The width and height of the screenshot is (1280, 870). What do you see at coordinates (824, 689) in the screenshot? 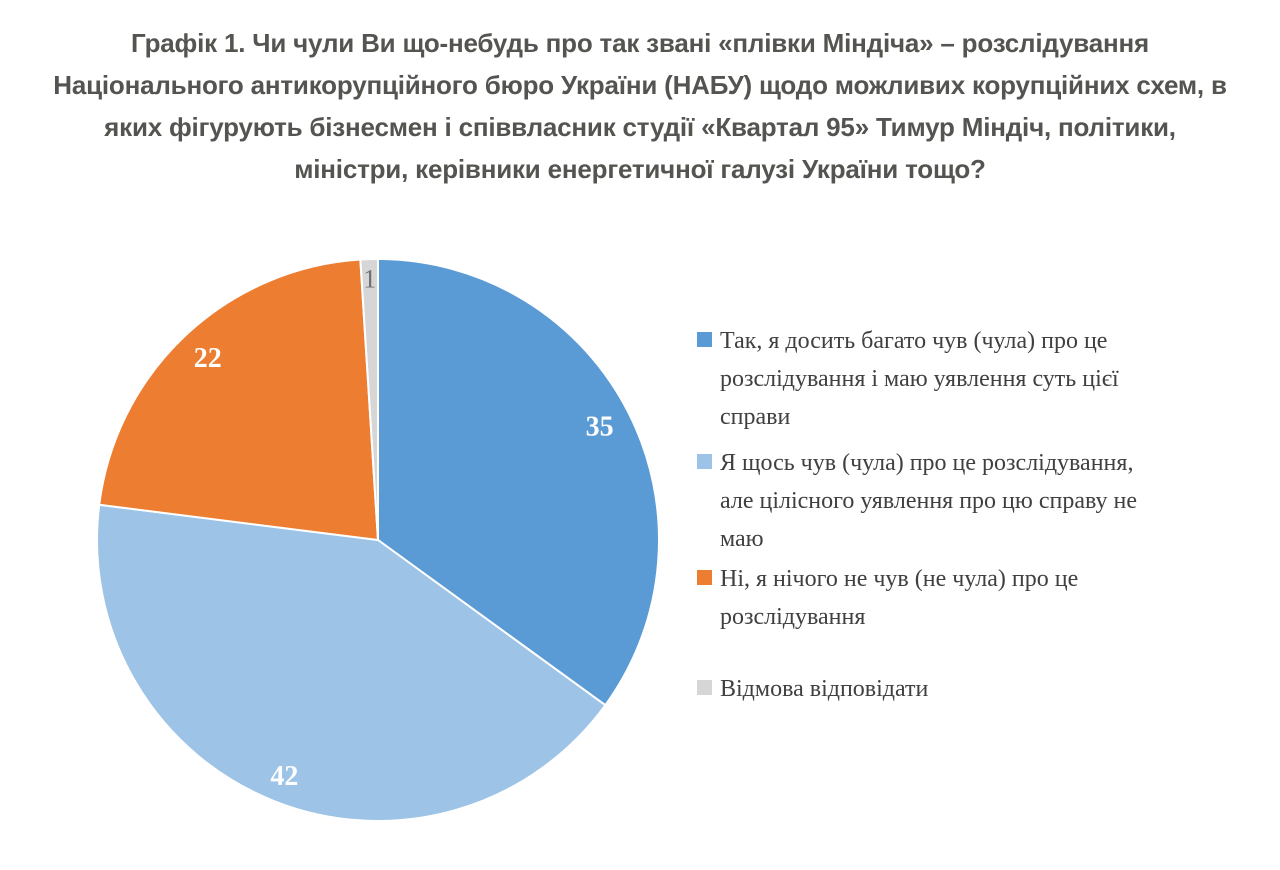
I see `legend-label: Відмова відповідати` at bounding box center [824, 689].